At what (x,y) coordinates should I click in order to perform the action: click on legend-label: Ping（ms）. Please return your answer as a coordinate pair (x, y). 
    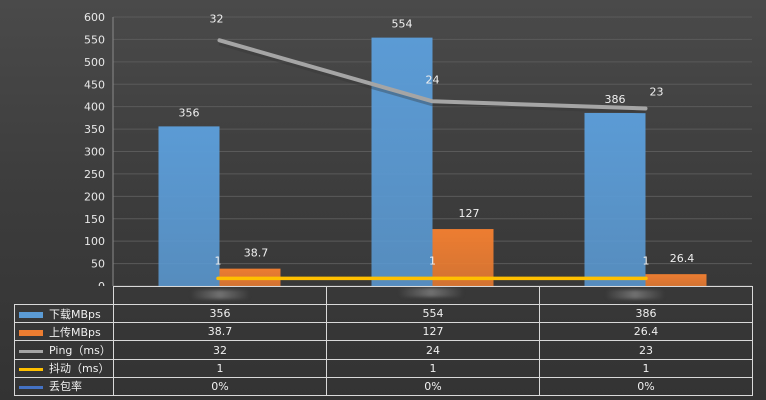
    Looking at the image, I should click on (80, 351).